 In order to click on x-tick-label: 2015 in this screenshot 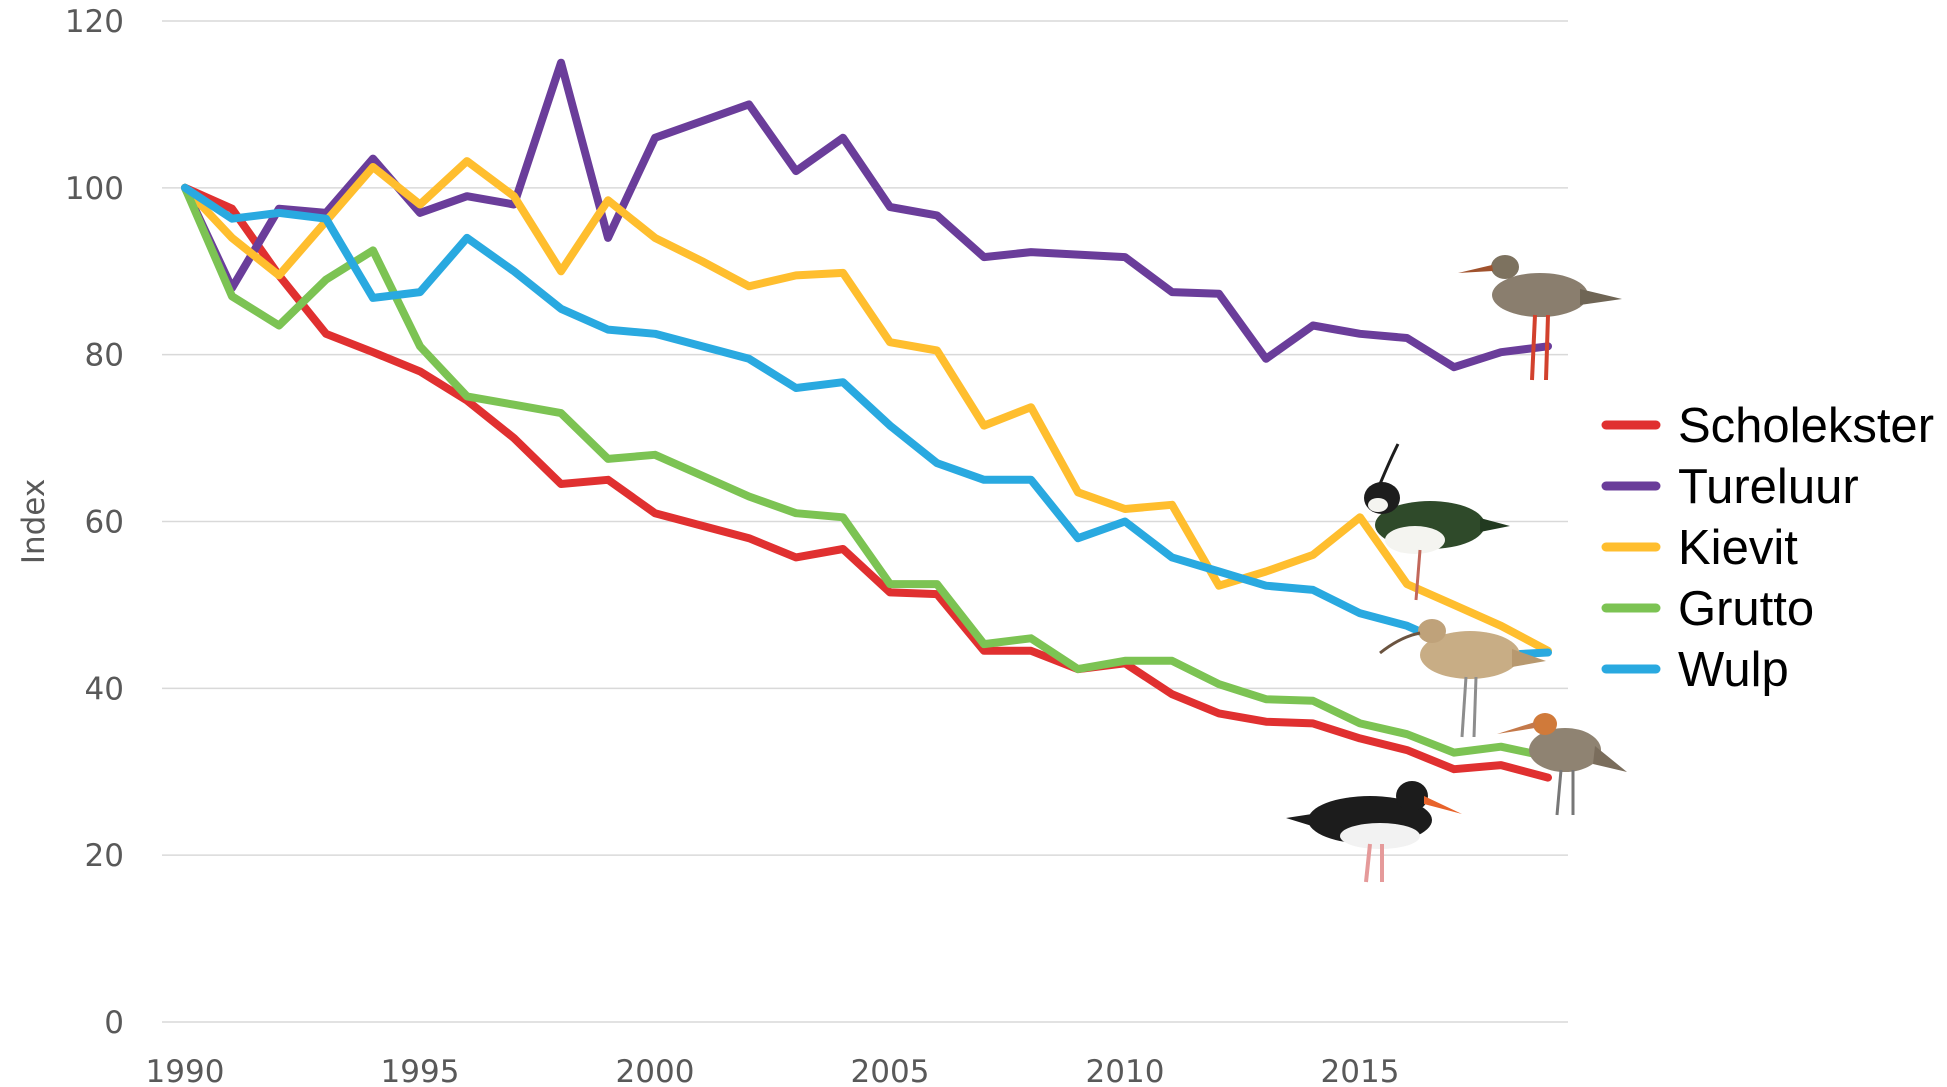, I will do `click(1360, 1070)`.